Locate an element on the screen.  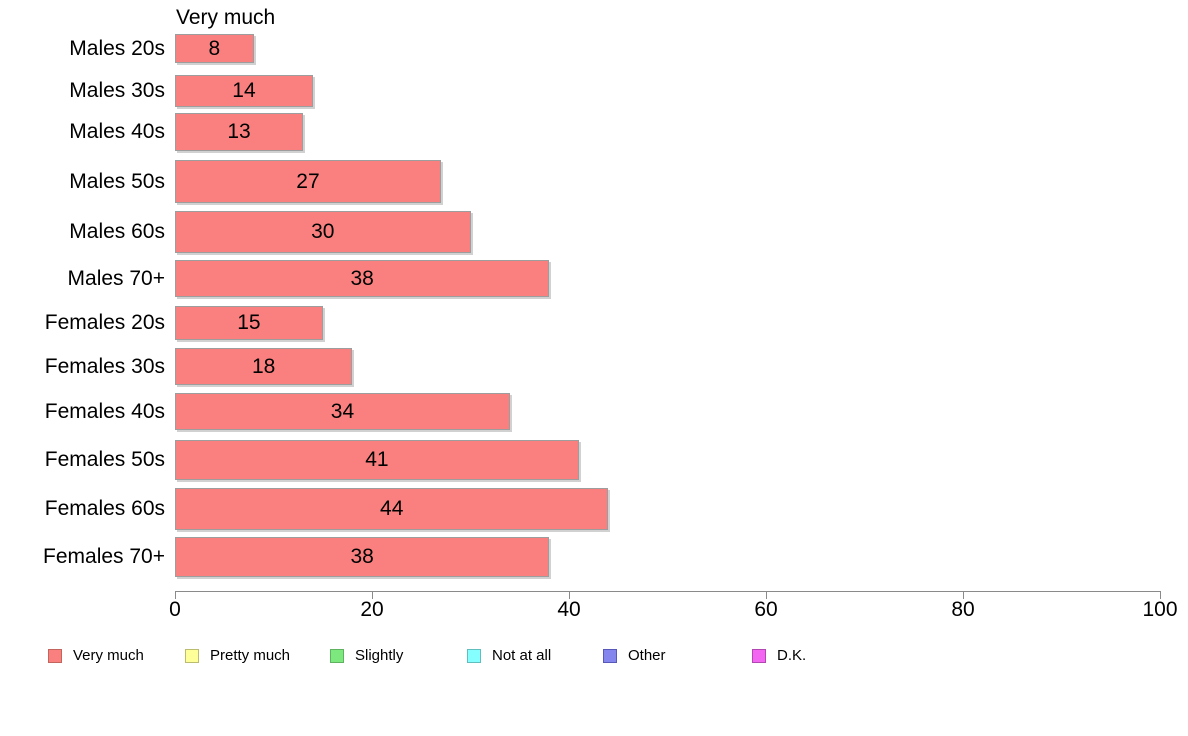
value-label: 44 is located at coordinates (392, 508).